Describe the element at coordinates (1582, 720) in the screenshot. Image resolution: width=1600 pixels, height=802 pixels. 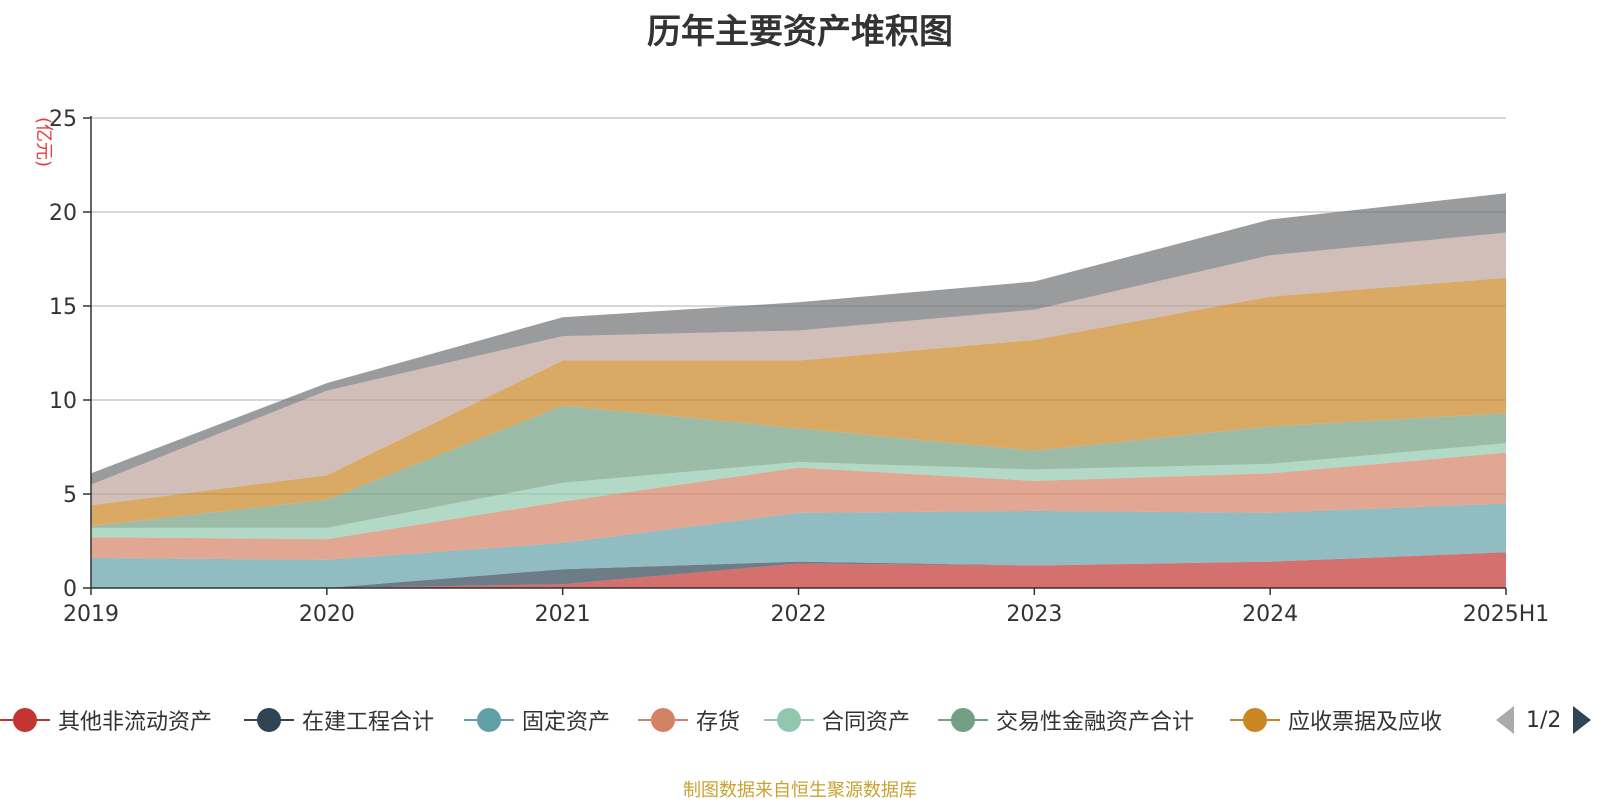
I see `next-page-icon` at that location.